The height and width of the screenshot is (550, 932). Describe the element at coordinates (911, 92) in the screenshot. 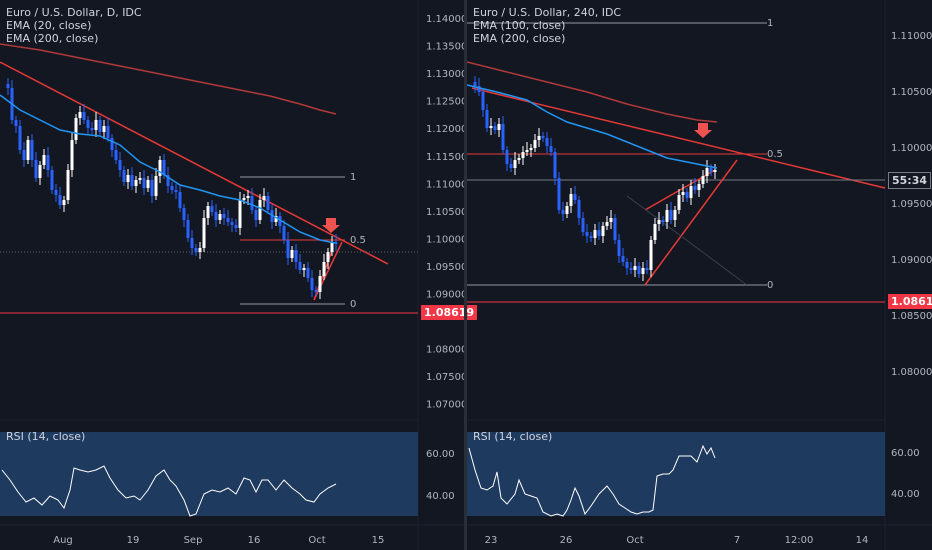

I see `right-price-tick: 1.10500` at that location.